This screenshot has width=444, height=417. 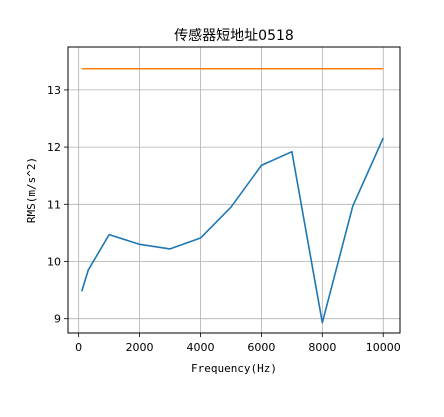 I want to click on x-tick-label: 8000, so click(x=322, y=347).